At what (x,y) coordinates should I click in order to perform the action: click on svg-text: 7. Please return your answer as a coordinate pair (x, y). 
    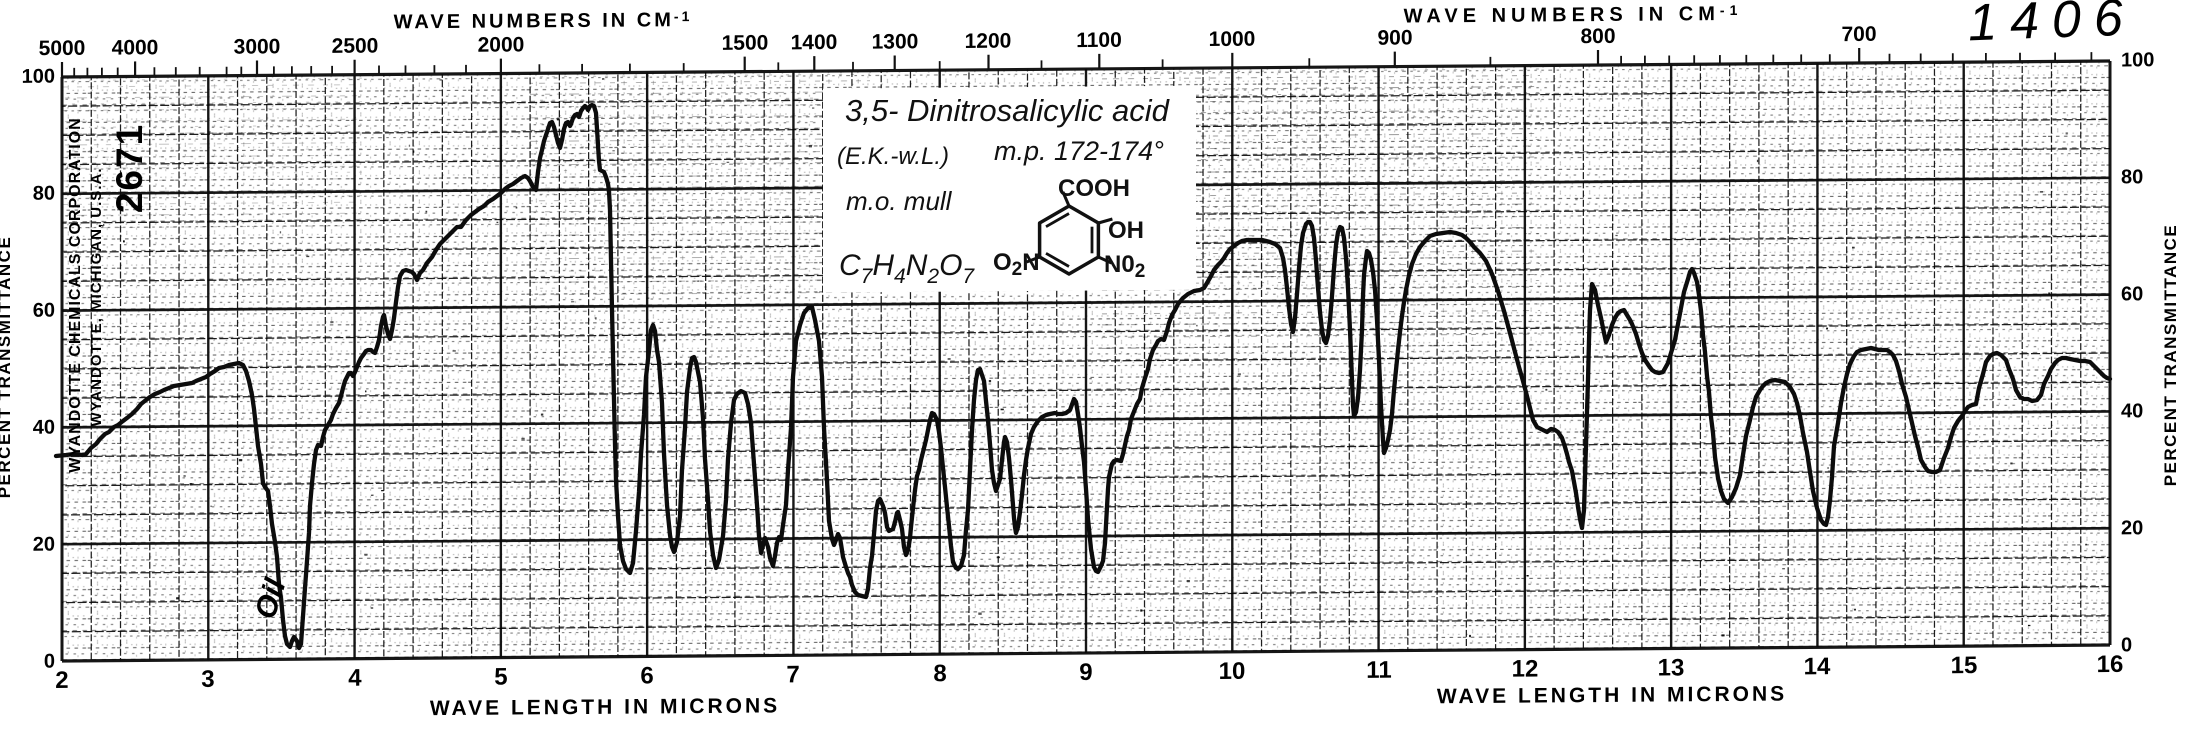
    Looking at the image, I should click on (792, 674).